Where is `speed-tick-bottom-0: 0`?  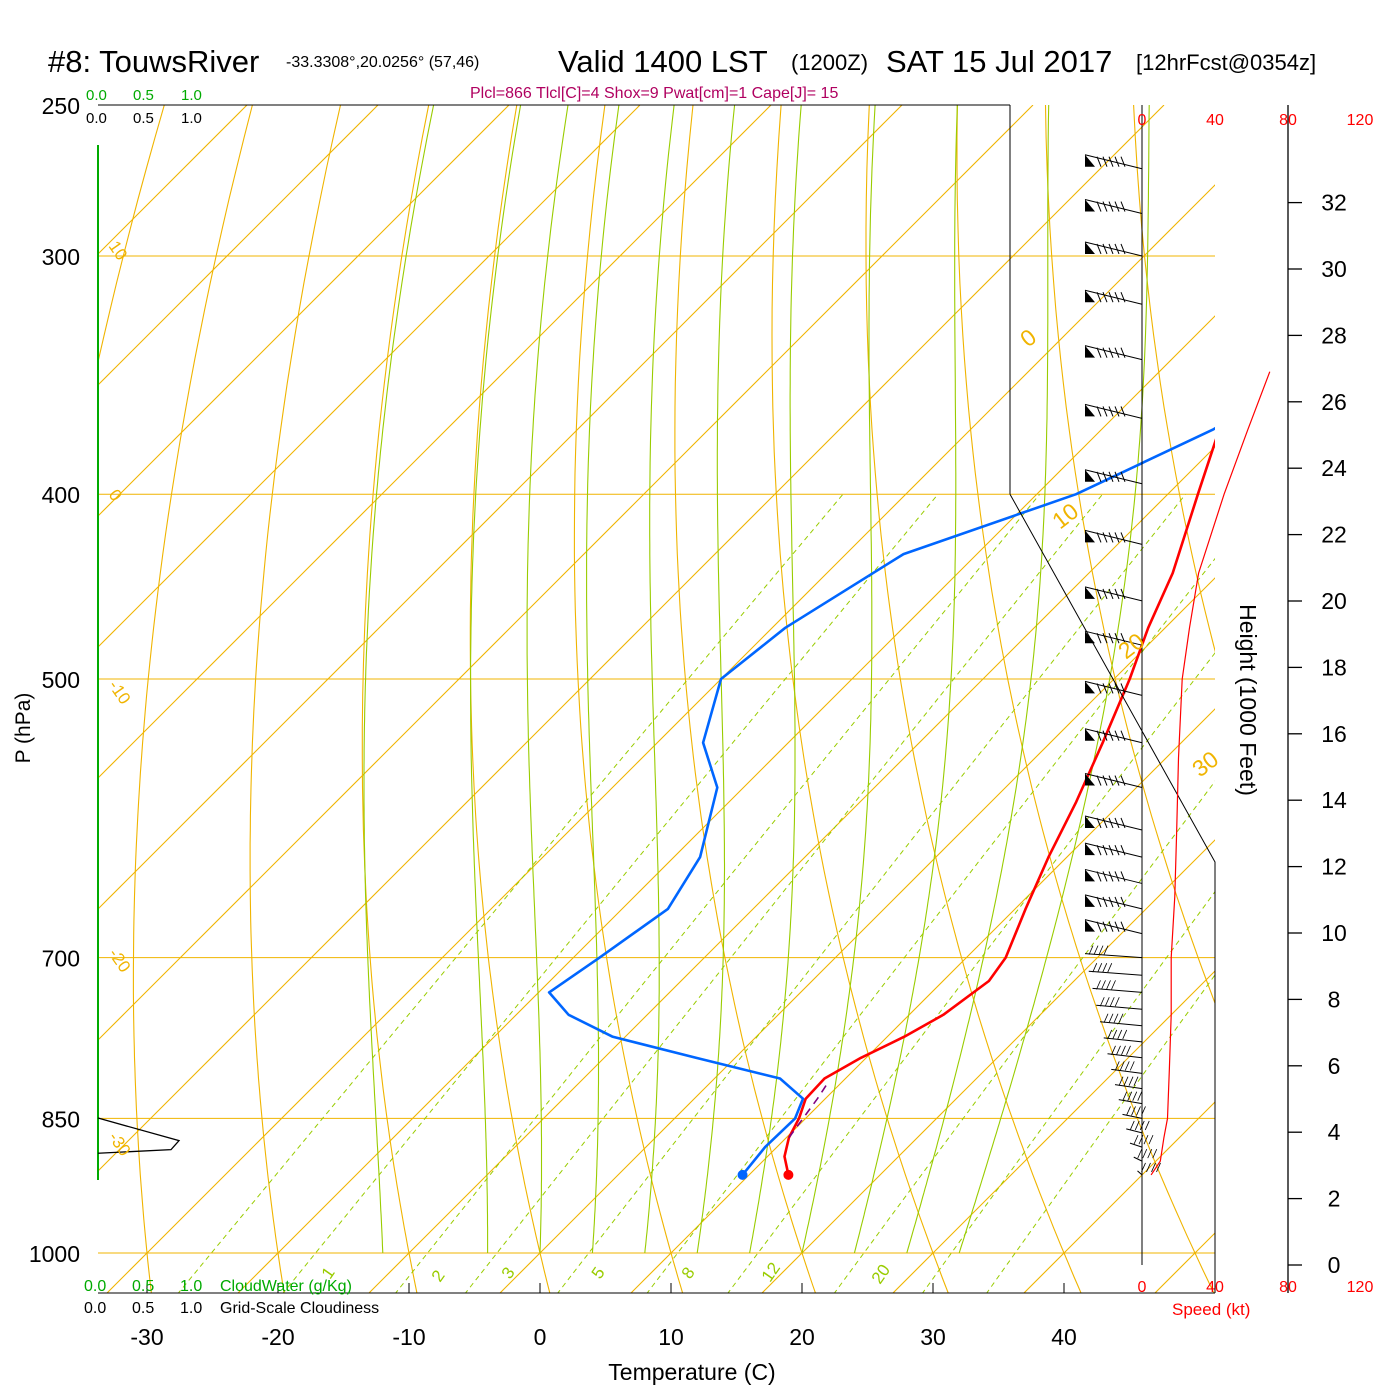
speed-tick-bottom-0: 0 is located at coordinates (1142, 1287).